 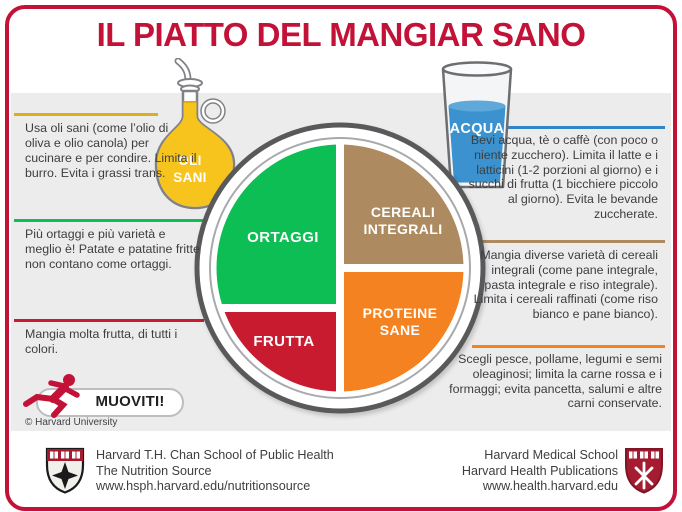 What do you see at coordinates (477, 129) in the screenshot?
I see `water-glass-label: ACQUA` at bounding box center [477, 129].